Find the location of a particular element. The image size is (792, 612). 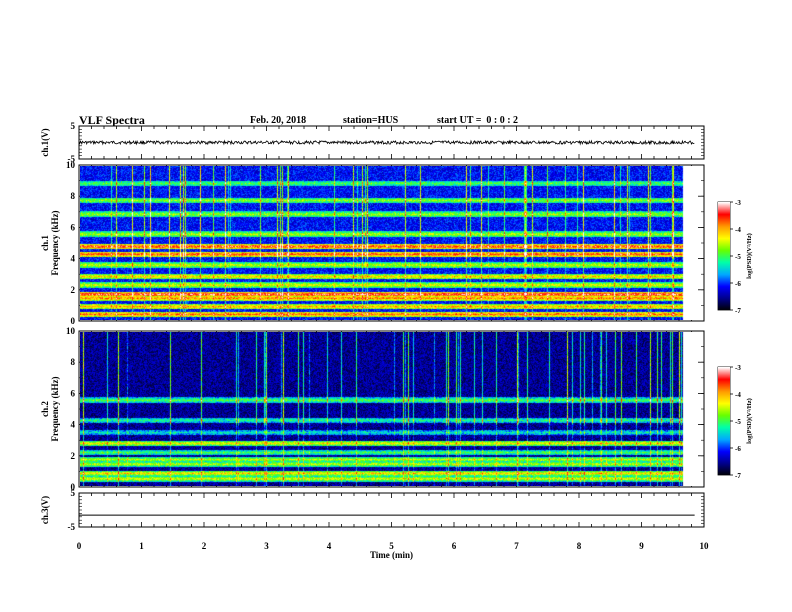

ch1-colorbar-image is located at coordinates (724, 256).